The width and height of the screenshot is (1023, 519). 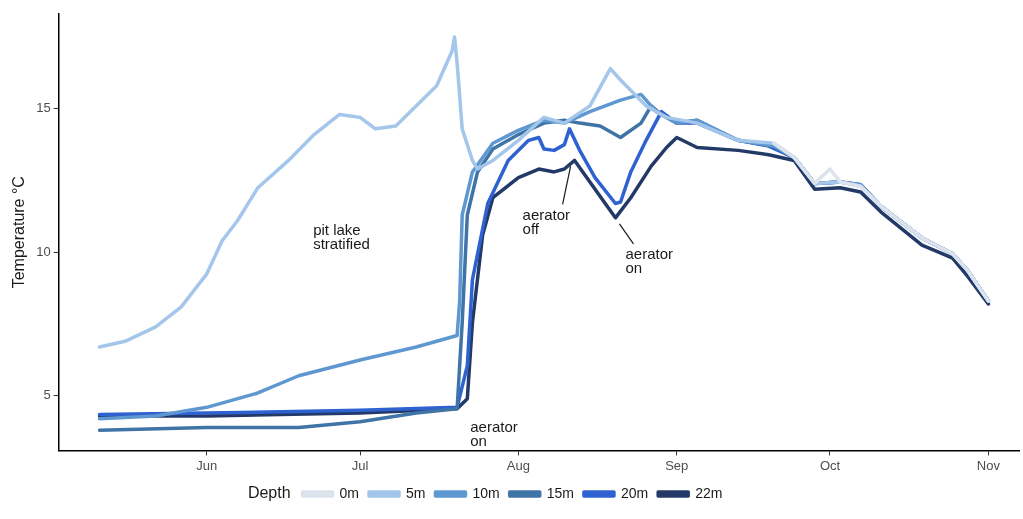 I want to click on y-tick-label: 10, so click(x=43, y=251).